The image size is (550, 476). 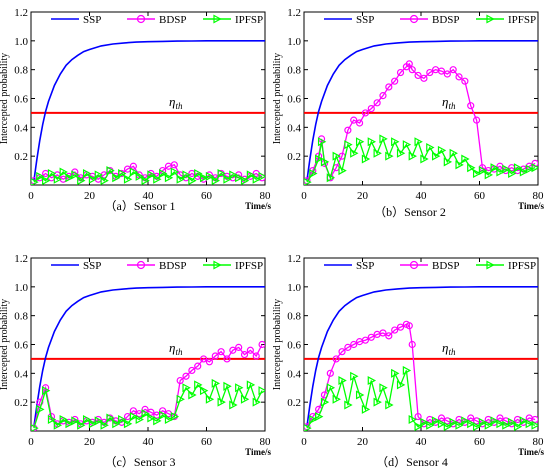 What do you see at coordinates (539, 196) in the screenshot?
I see `x-tick-label: 80` at bounding box center [539, 196].